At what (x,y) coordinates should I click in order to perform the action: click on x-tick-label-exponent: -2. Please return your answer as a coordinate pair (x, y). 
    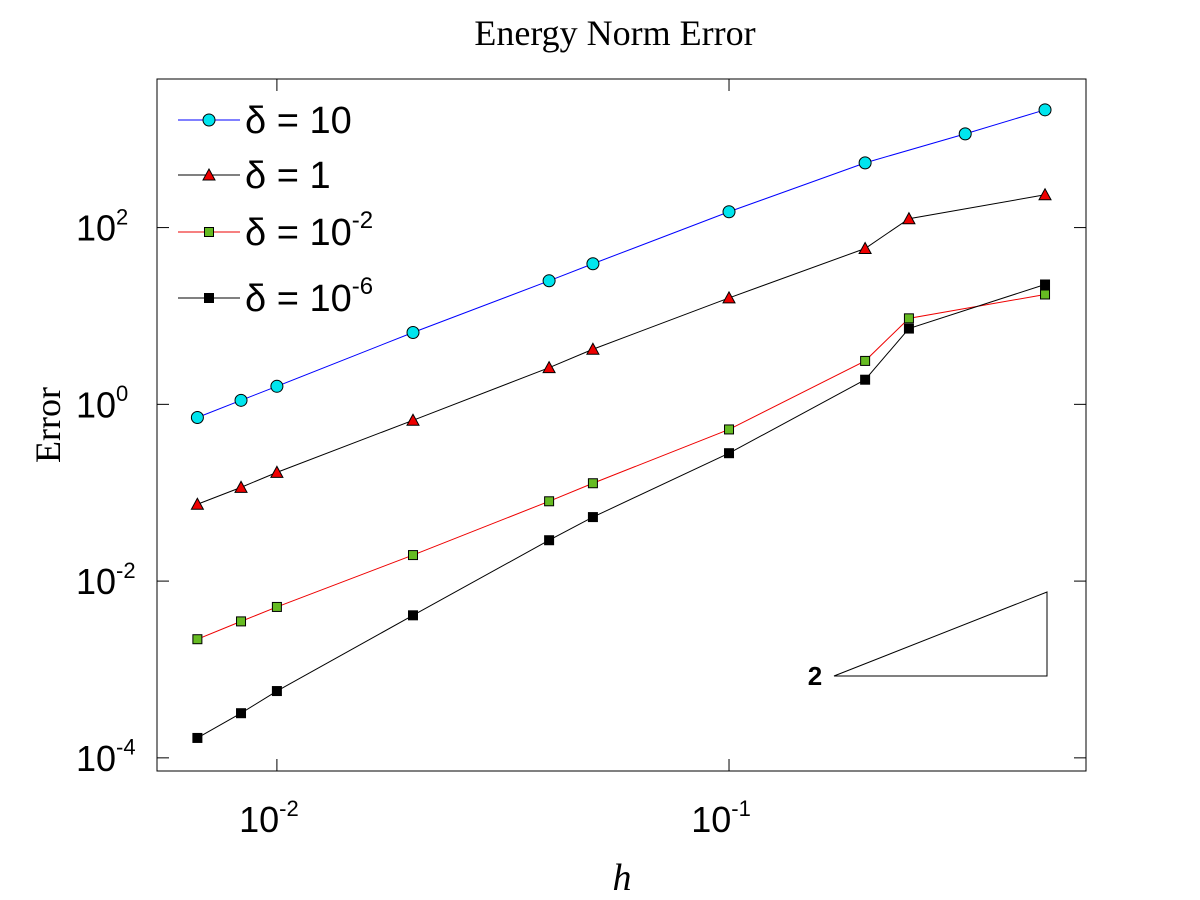
    Looking at the image, I should click on (289, 808).